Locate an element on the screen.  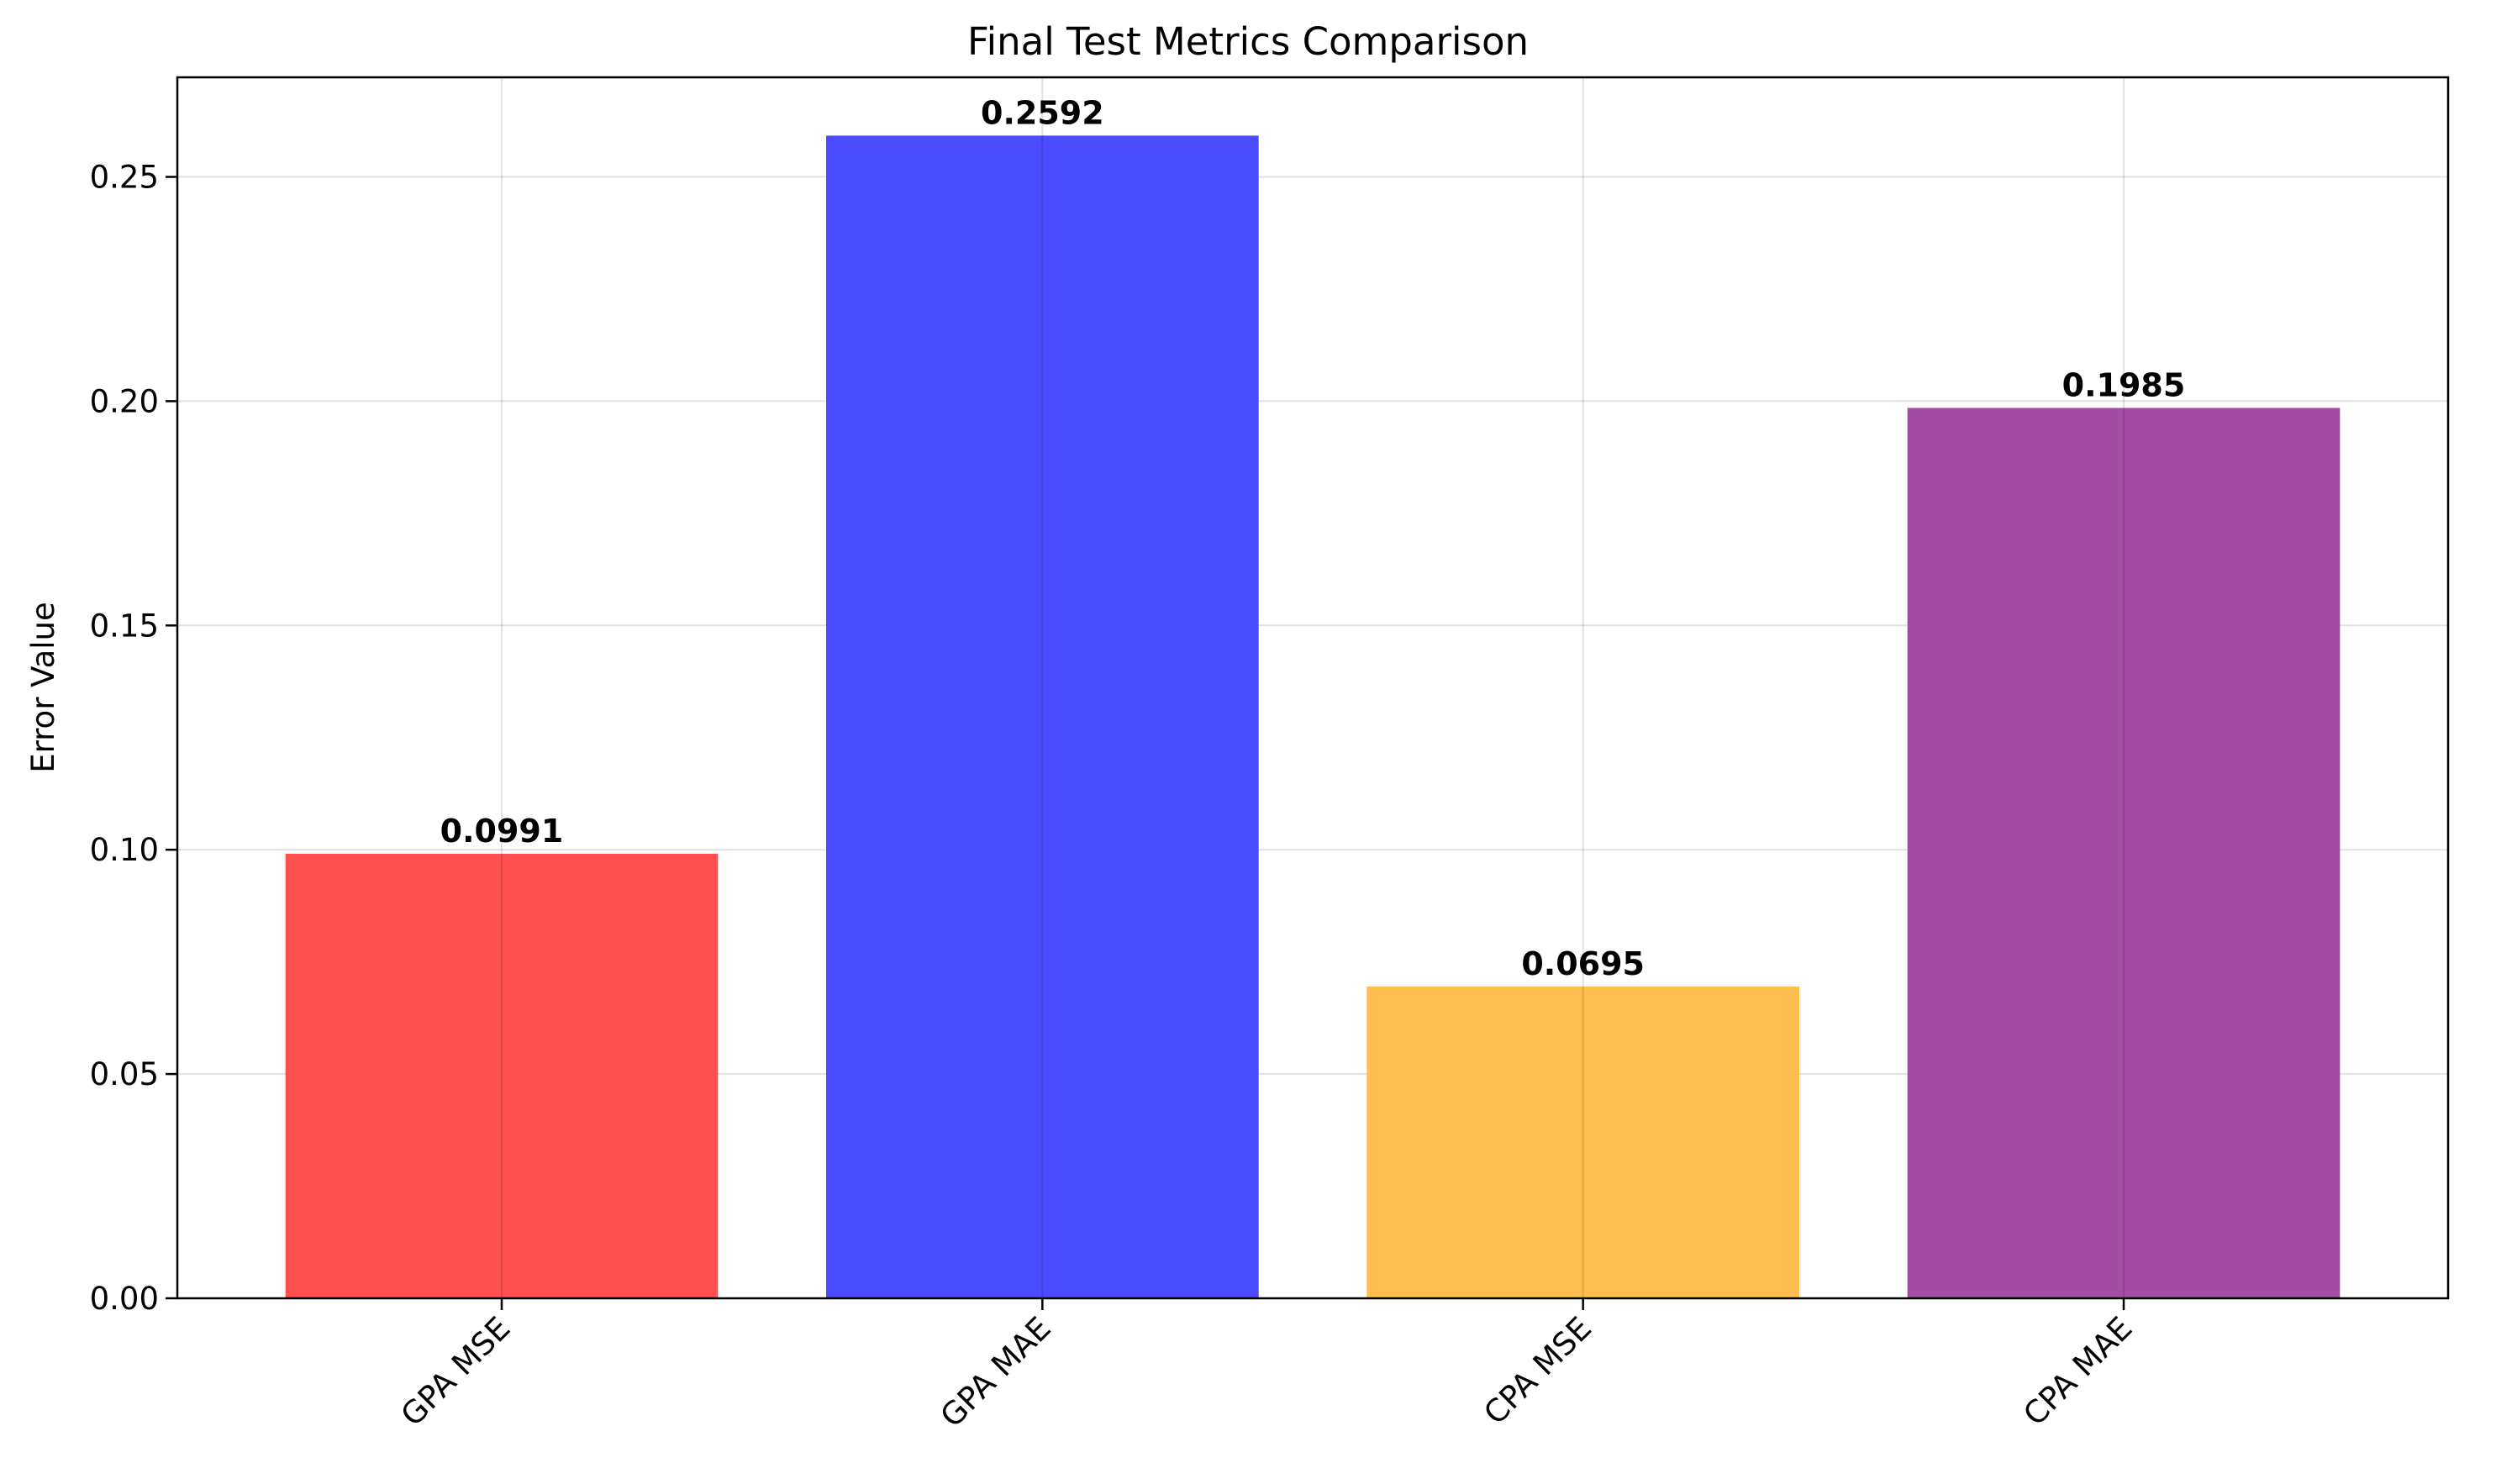
bar-value-label: 0.2592 is located at coordinates (1042, 112).